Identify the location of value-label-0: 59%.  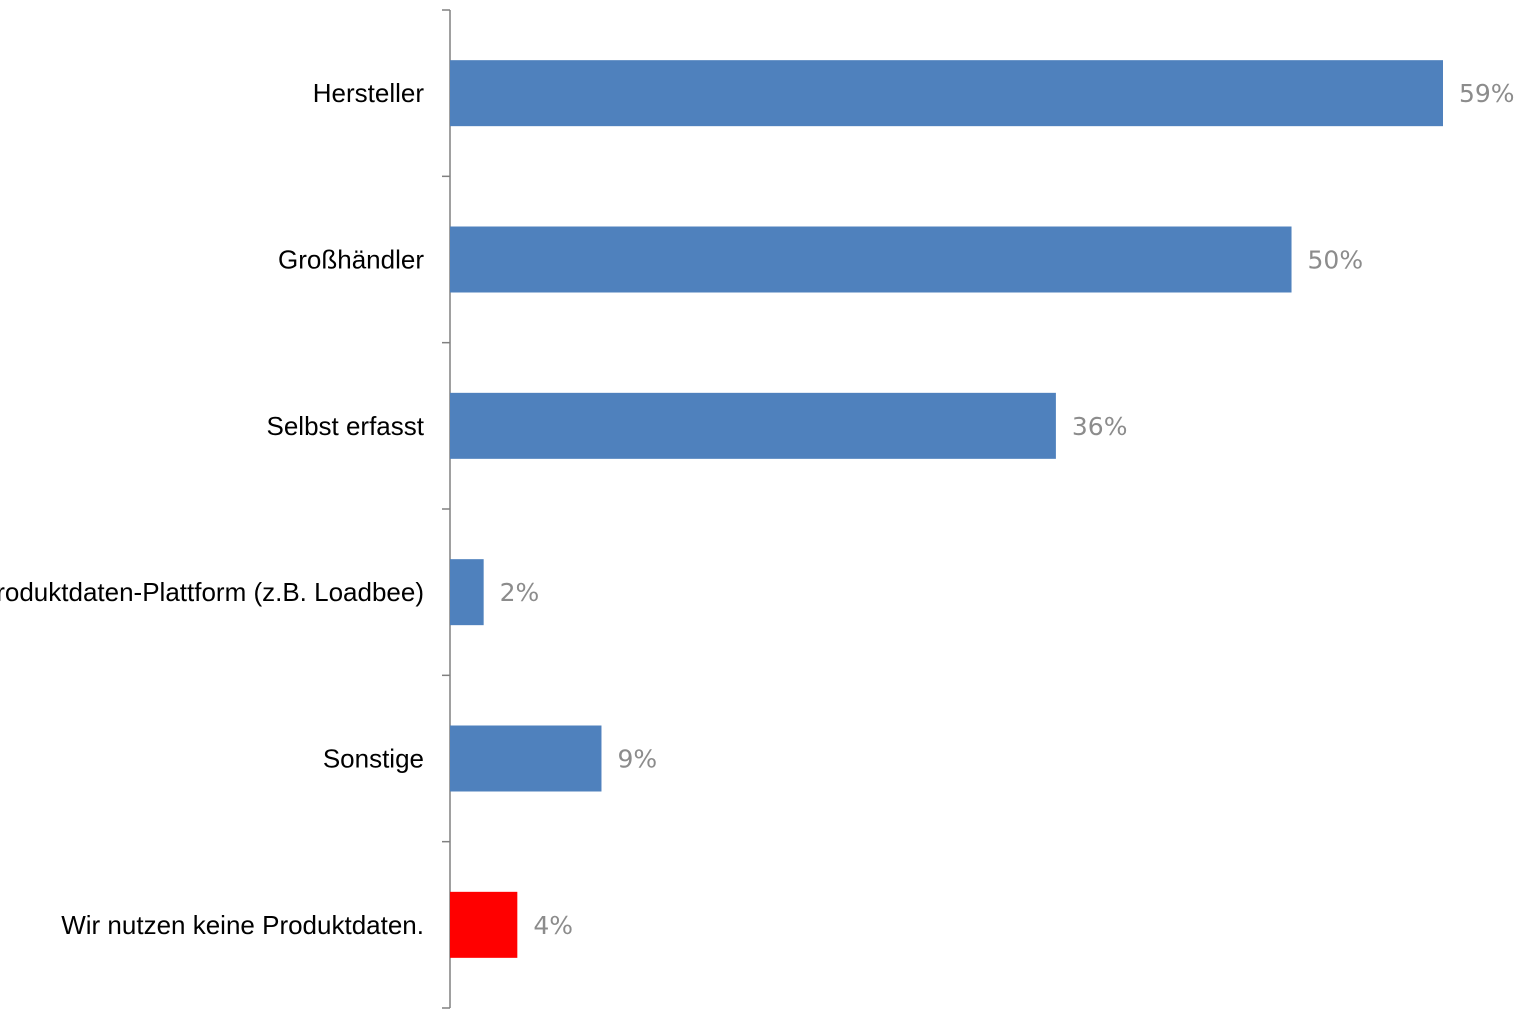
(1487, 93).